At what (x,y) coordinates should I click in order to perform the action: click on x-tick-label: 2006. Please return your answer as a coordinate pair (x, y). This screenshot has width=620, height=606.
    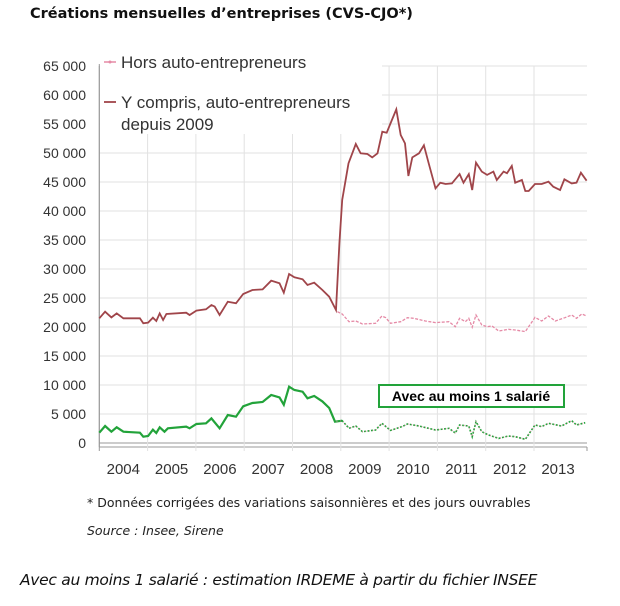
    Looking at the image, I should click on (219, 469).